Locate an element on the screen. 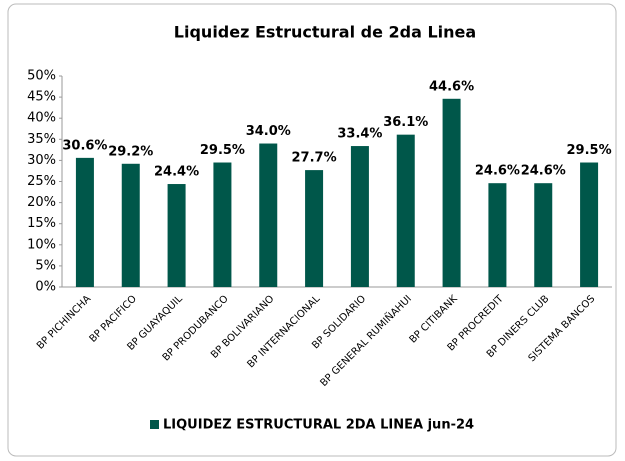 The image size is (625, 461). y-tick-label: 30% is located at coordinates (41, 160).